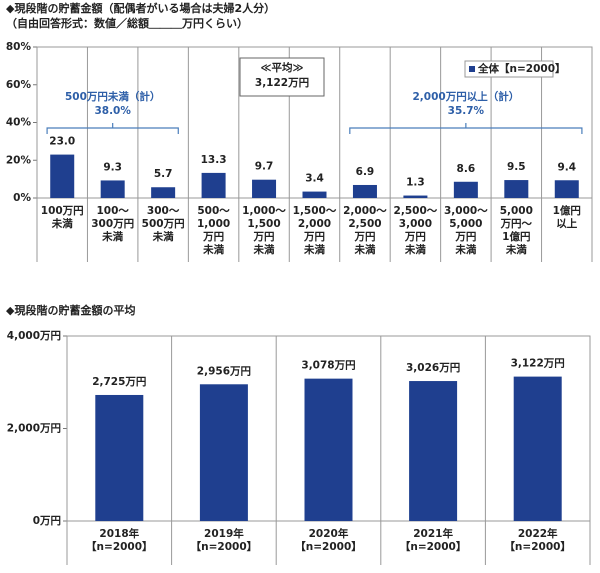 The height and width of the screenshot is (573, 600). What do you see at coordinates (365, 211) in the screenshot?
I see `x-tick-label: 2,000～` at bounding box center [365, 211].